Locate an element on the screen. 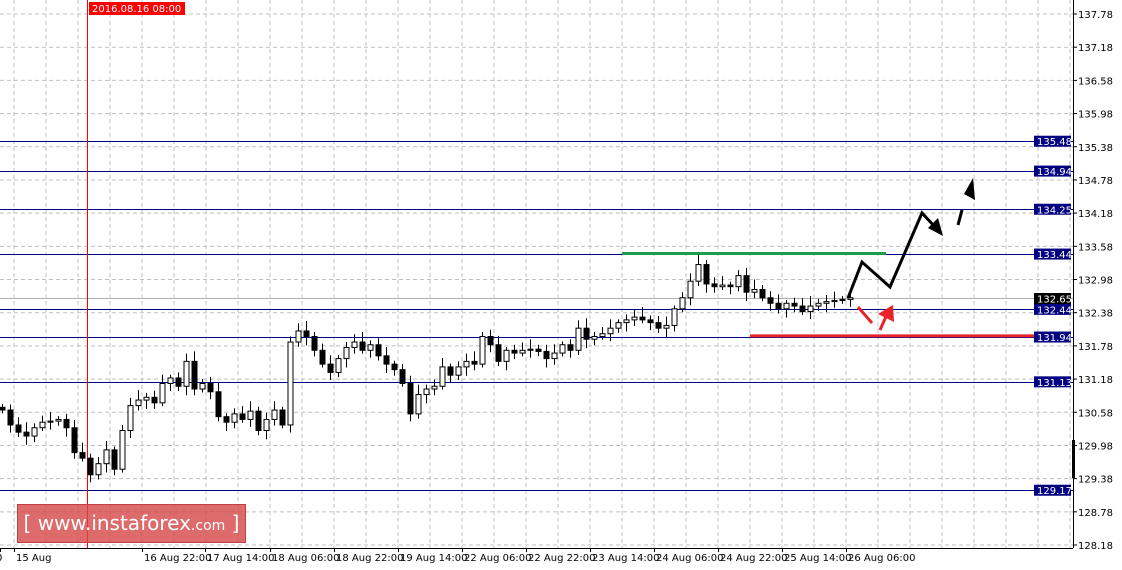 The width and height of the screenshot is (1122, 570). price-axis-background is located at coordinates (1097, 285).